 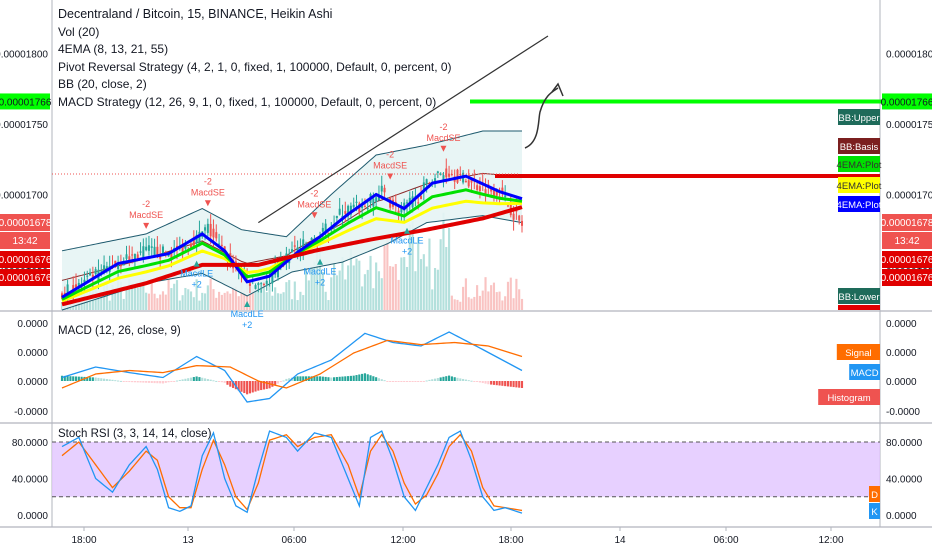 I want to click on indicator-vol: Vol (20), so click(x=79, y=31).